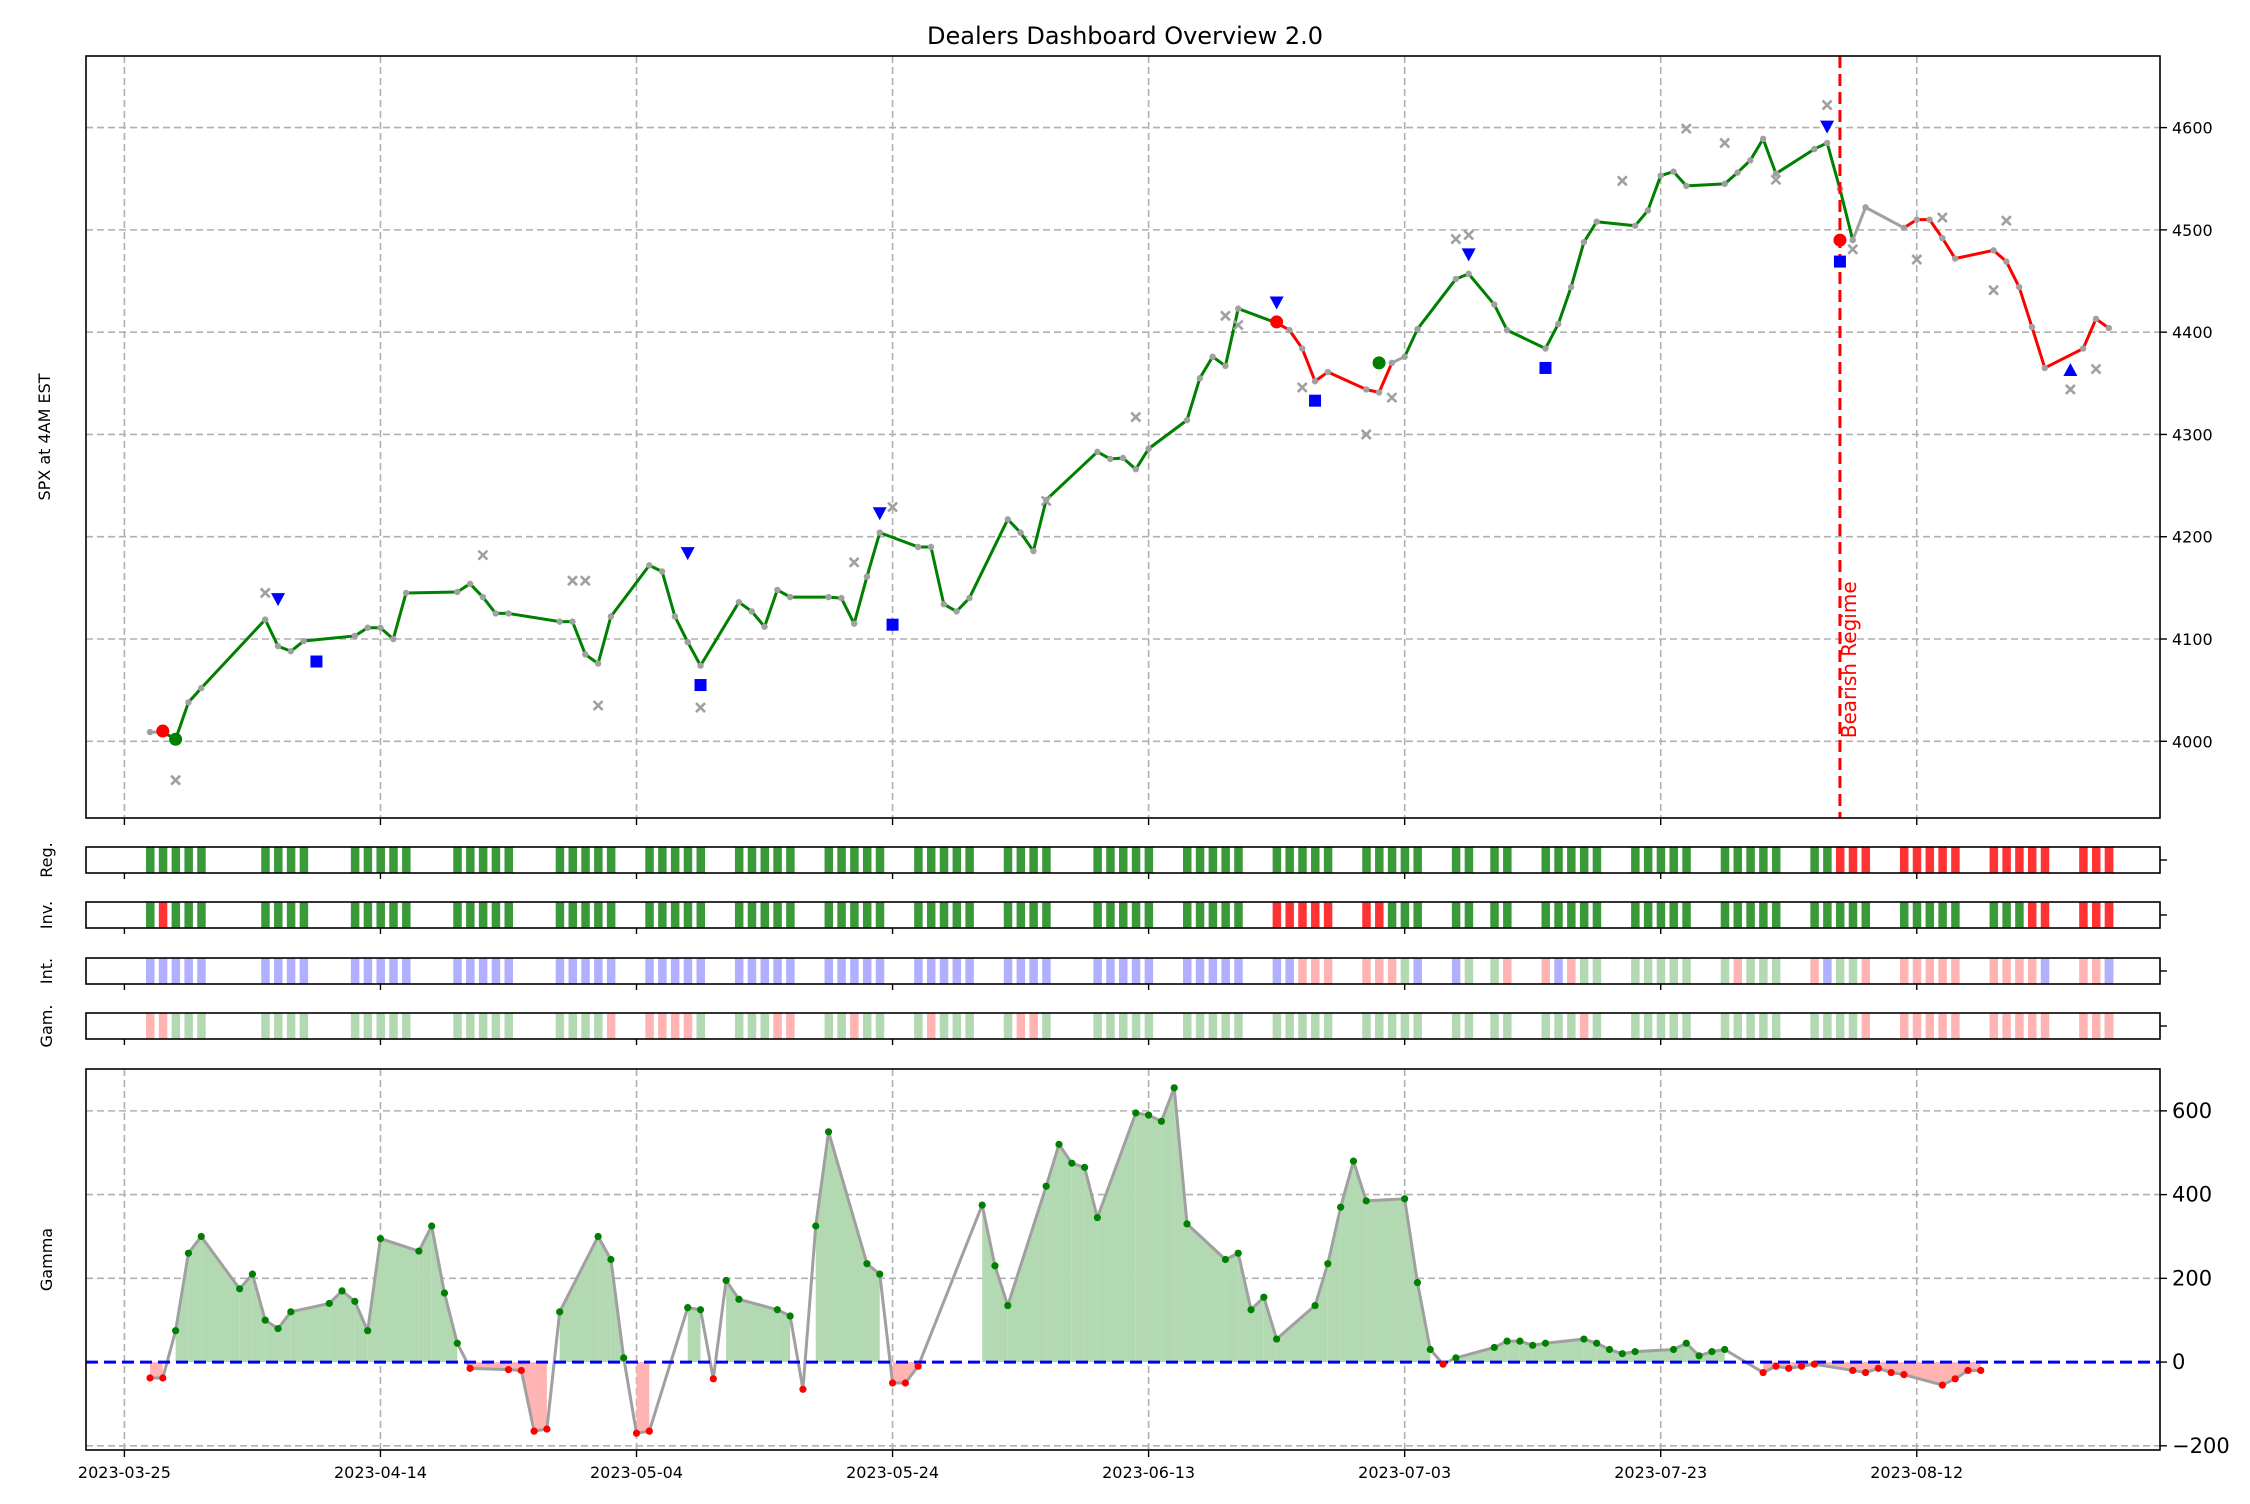 This screenshot has height=1504, width=2250. What do you see at coordinates (1277, 322) in the screenshot?
I see `signal-circle-marker` at bounding box center [1277, 322].